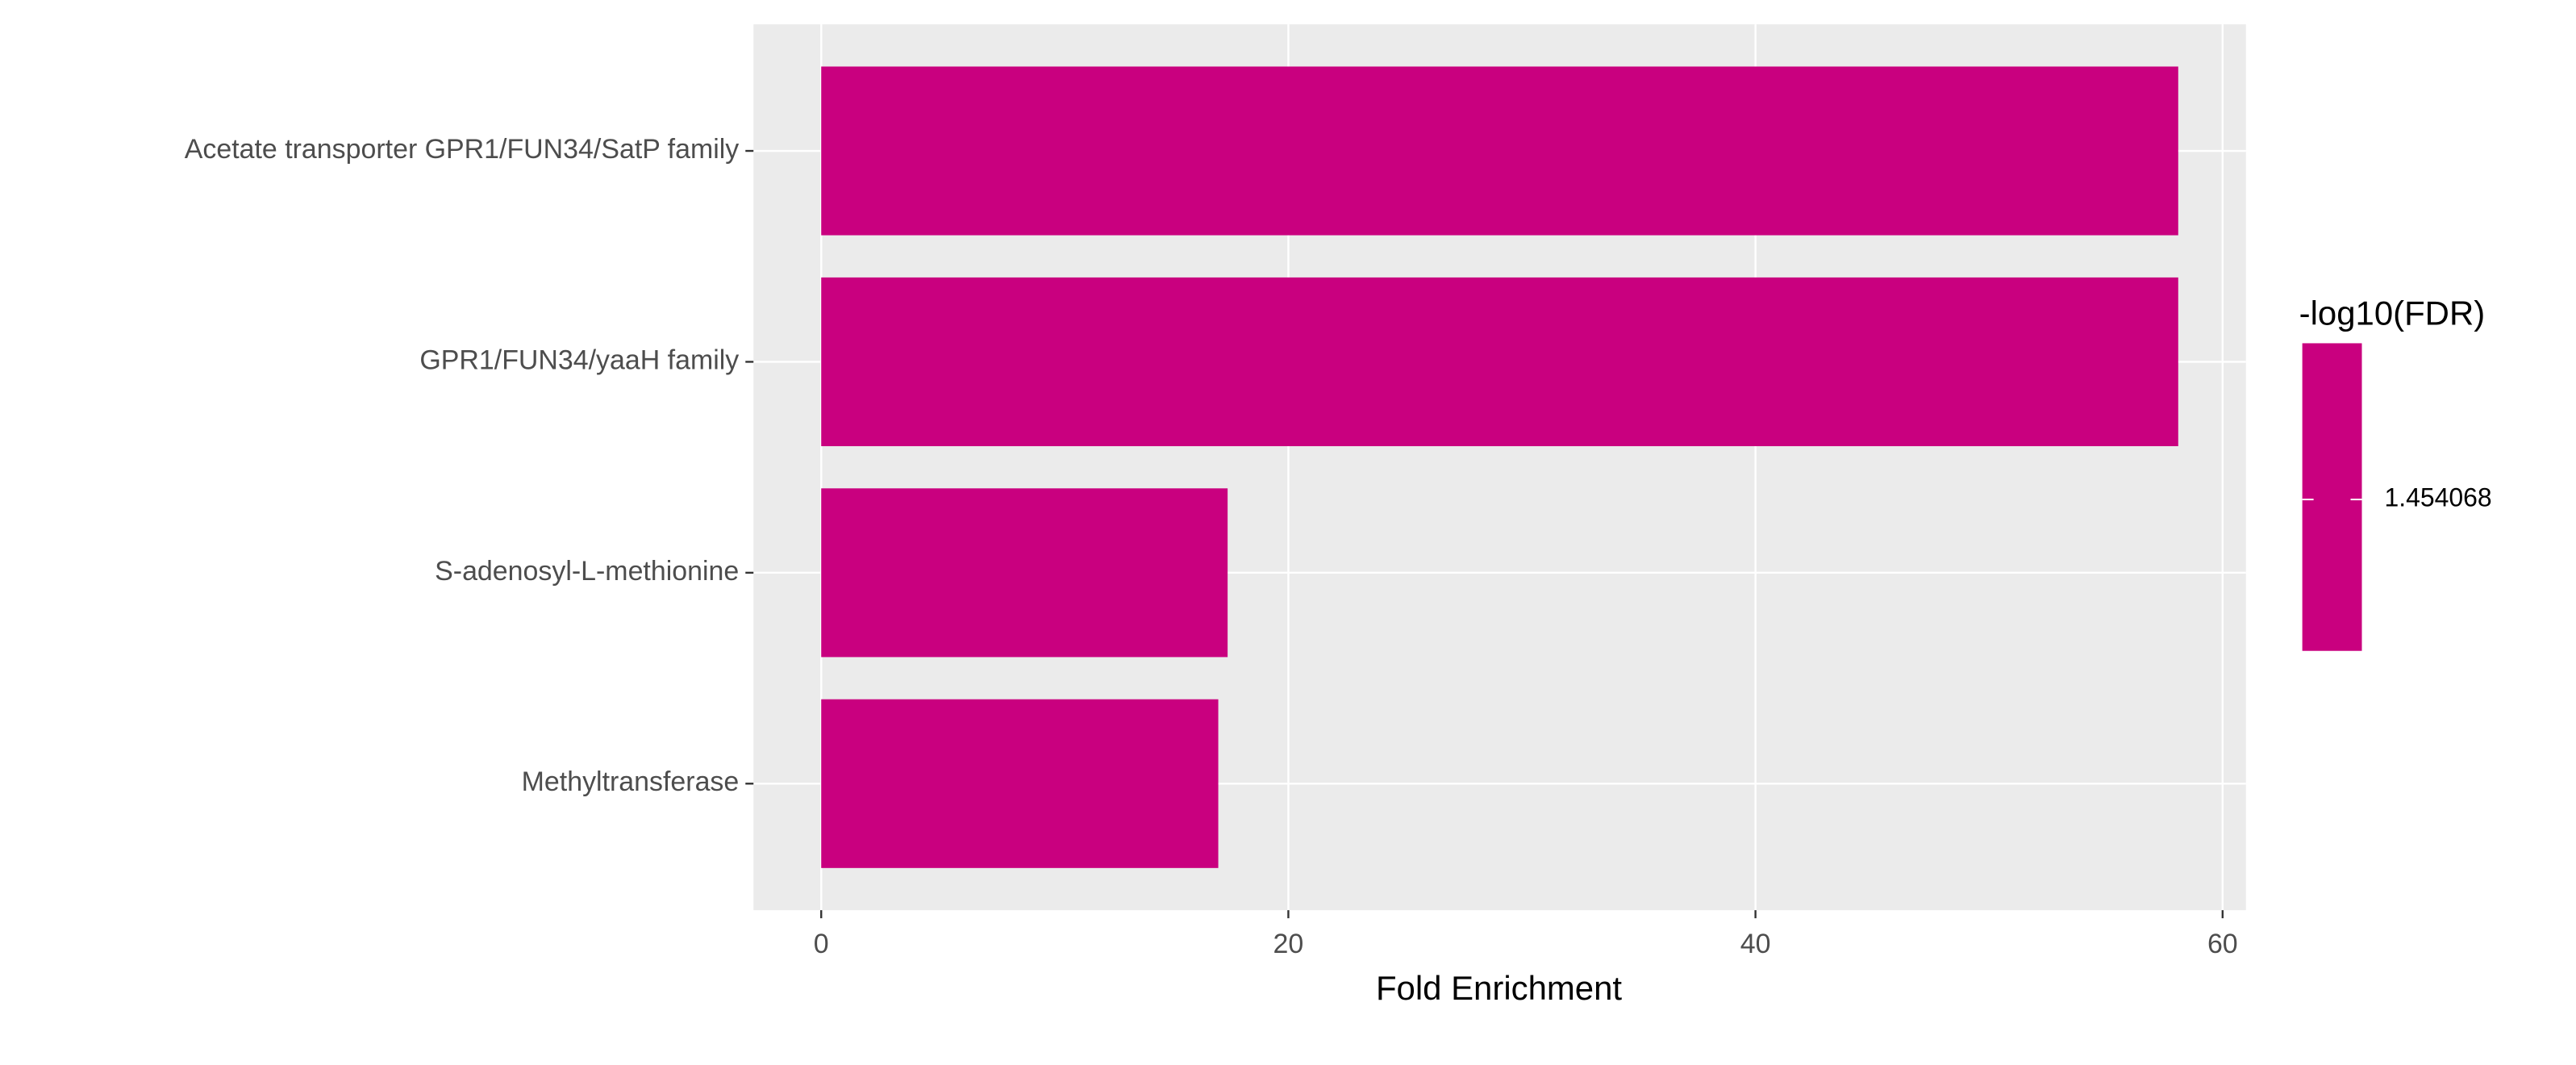  Describe the element at coordinates (2332, 497) in the screenshot. I see `legend-colorbar` at that location.